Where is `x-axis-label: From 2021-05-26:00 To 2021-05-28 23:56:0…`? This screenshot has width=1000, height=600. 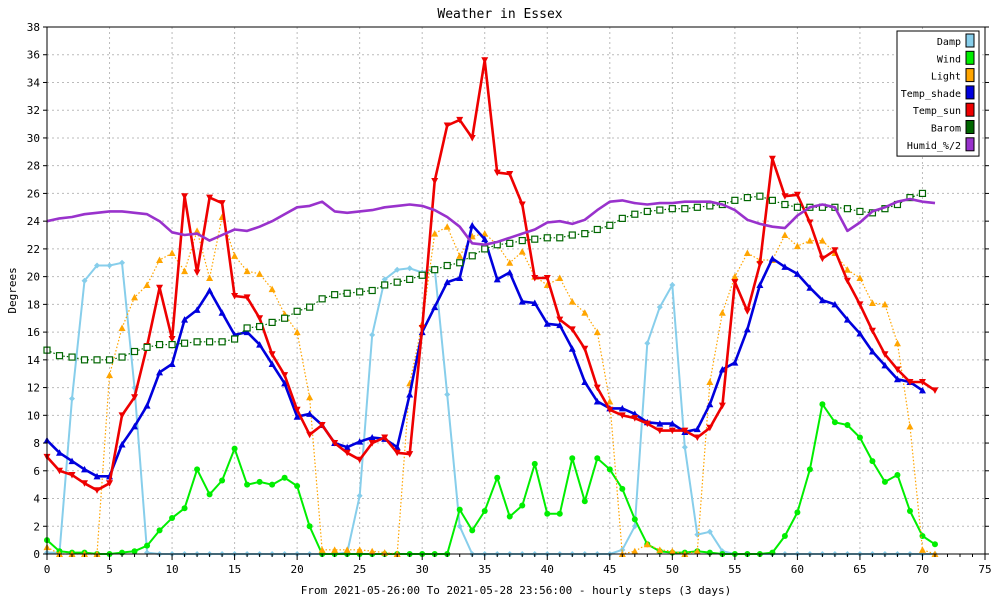
x-axis-label: From 2021-05-26:00 To 2021-05-28 23:56:0… is located at coordinates (516, 590).